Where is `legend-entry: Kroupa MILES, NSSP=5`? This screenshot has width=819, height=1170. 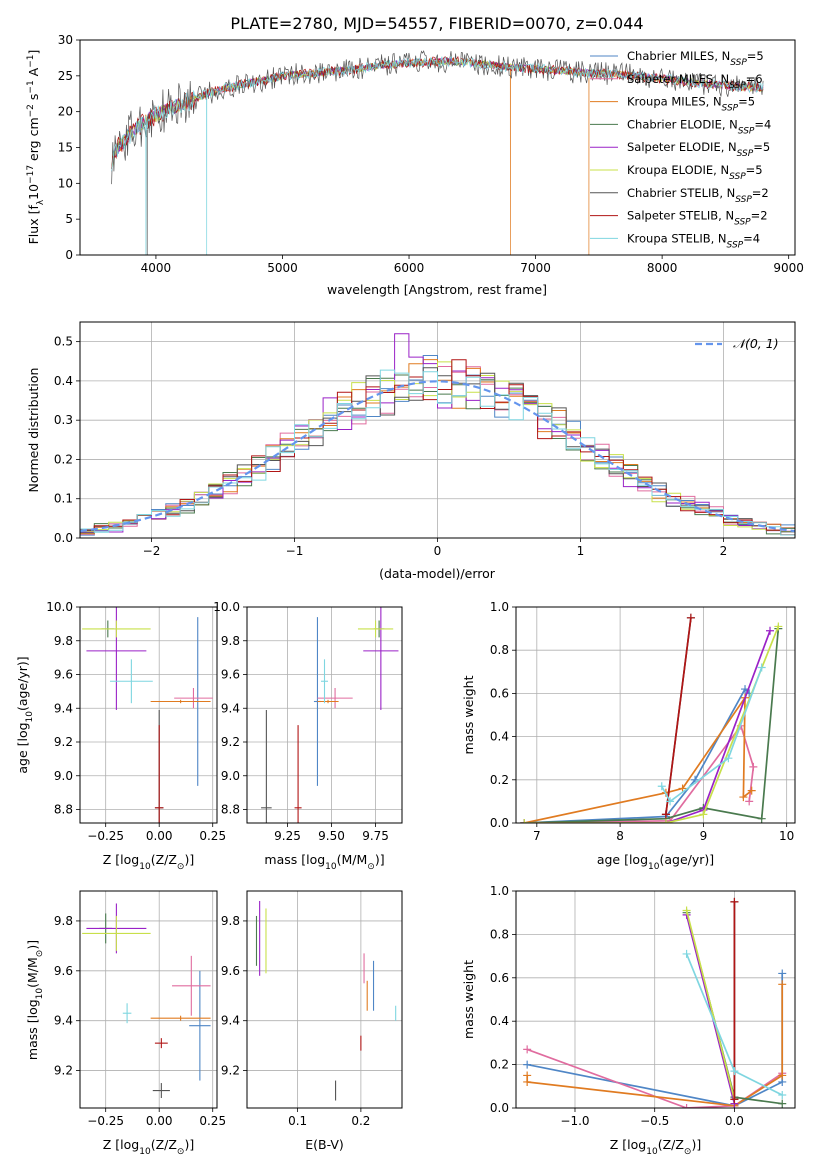
legend-entry: Kroupa MILES, NSSP=5 is located at coordinates (691, 104).